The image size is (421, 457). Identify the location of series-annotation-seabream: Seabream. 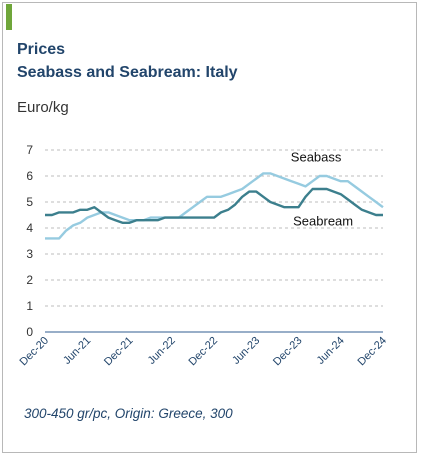
(323, 220).